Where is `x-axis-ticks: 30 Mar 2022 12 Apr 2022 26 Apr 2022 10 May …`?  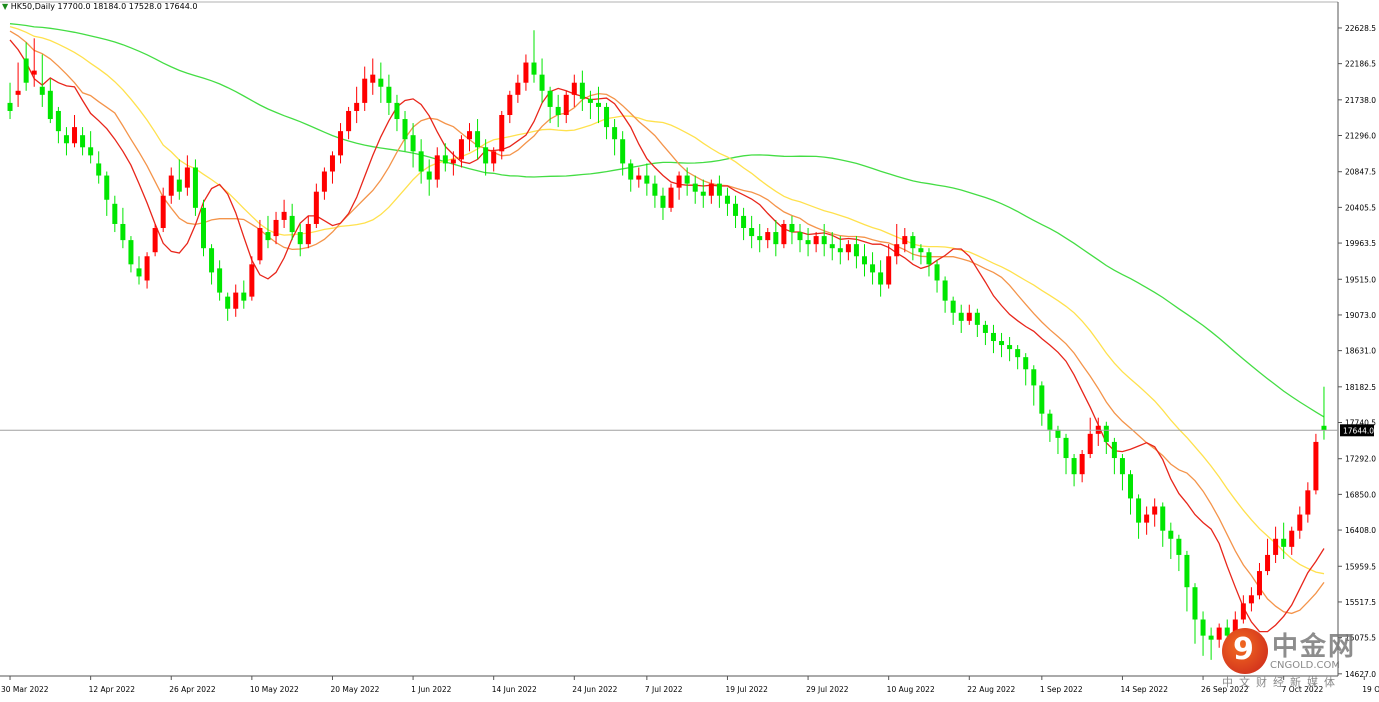 x-axis-ticks: 30 Mar 2022 12 Apr 2022 26 Apr 2022 10 May … is located at coordinates (690, 685).